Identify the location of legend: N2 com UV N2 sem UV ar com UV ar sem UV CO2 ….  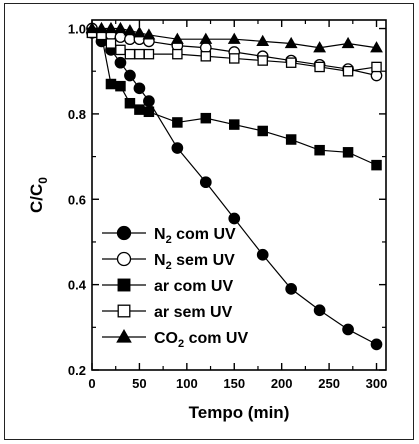
(175, 287).